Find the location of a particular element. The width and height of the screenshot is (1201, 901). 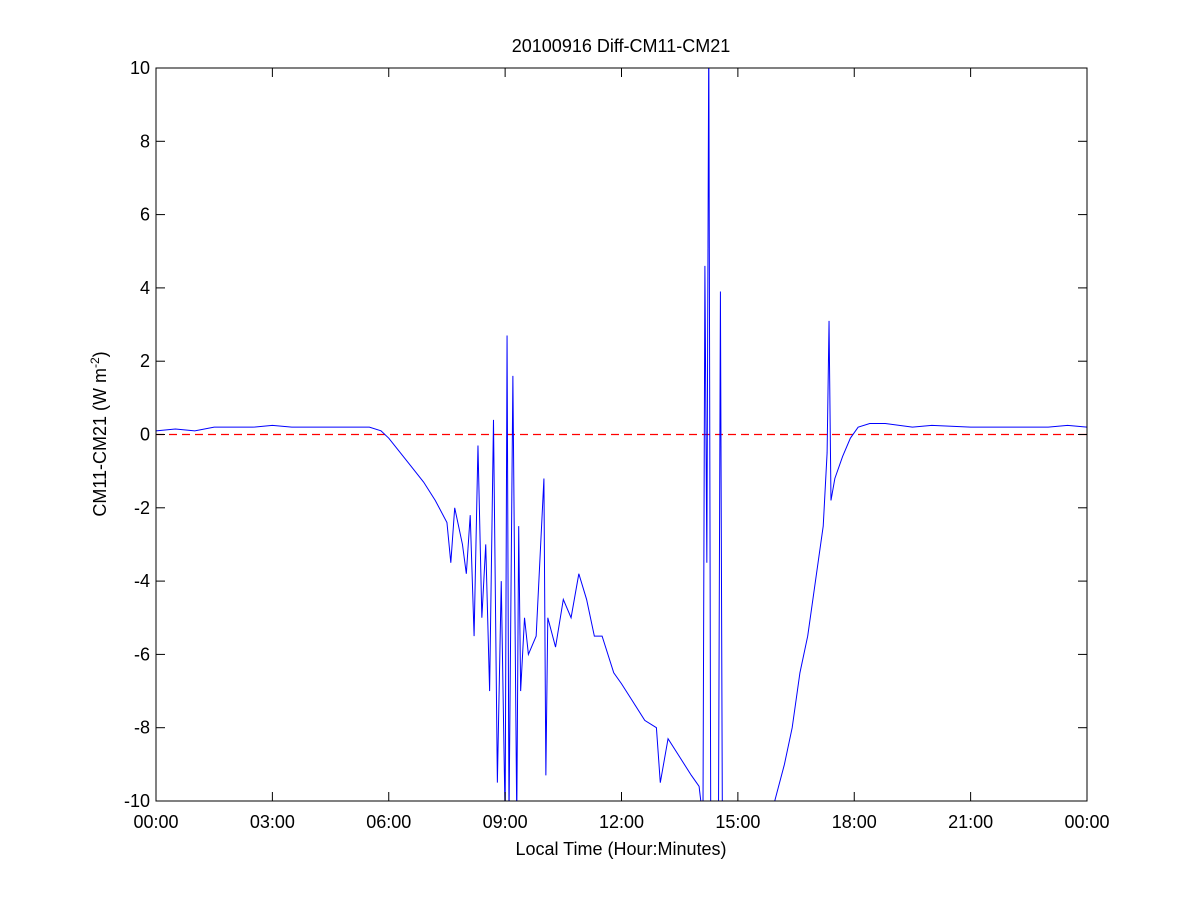

y-tick-label: -10 is located at coordinates (137, 801).